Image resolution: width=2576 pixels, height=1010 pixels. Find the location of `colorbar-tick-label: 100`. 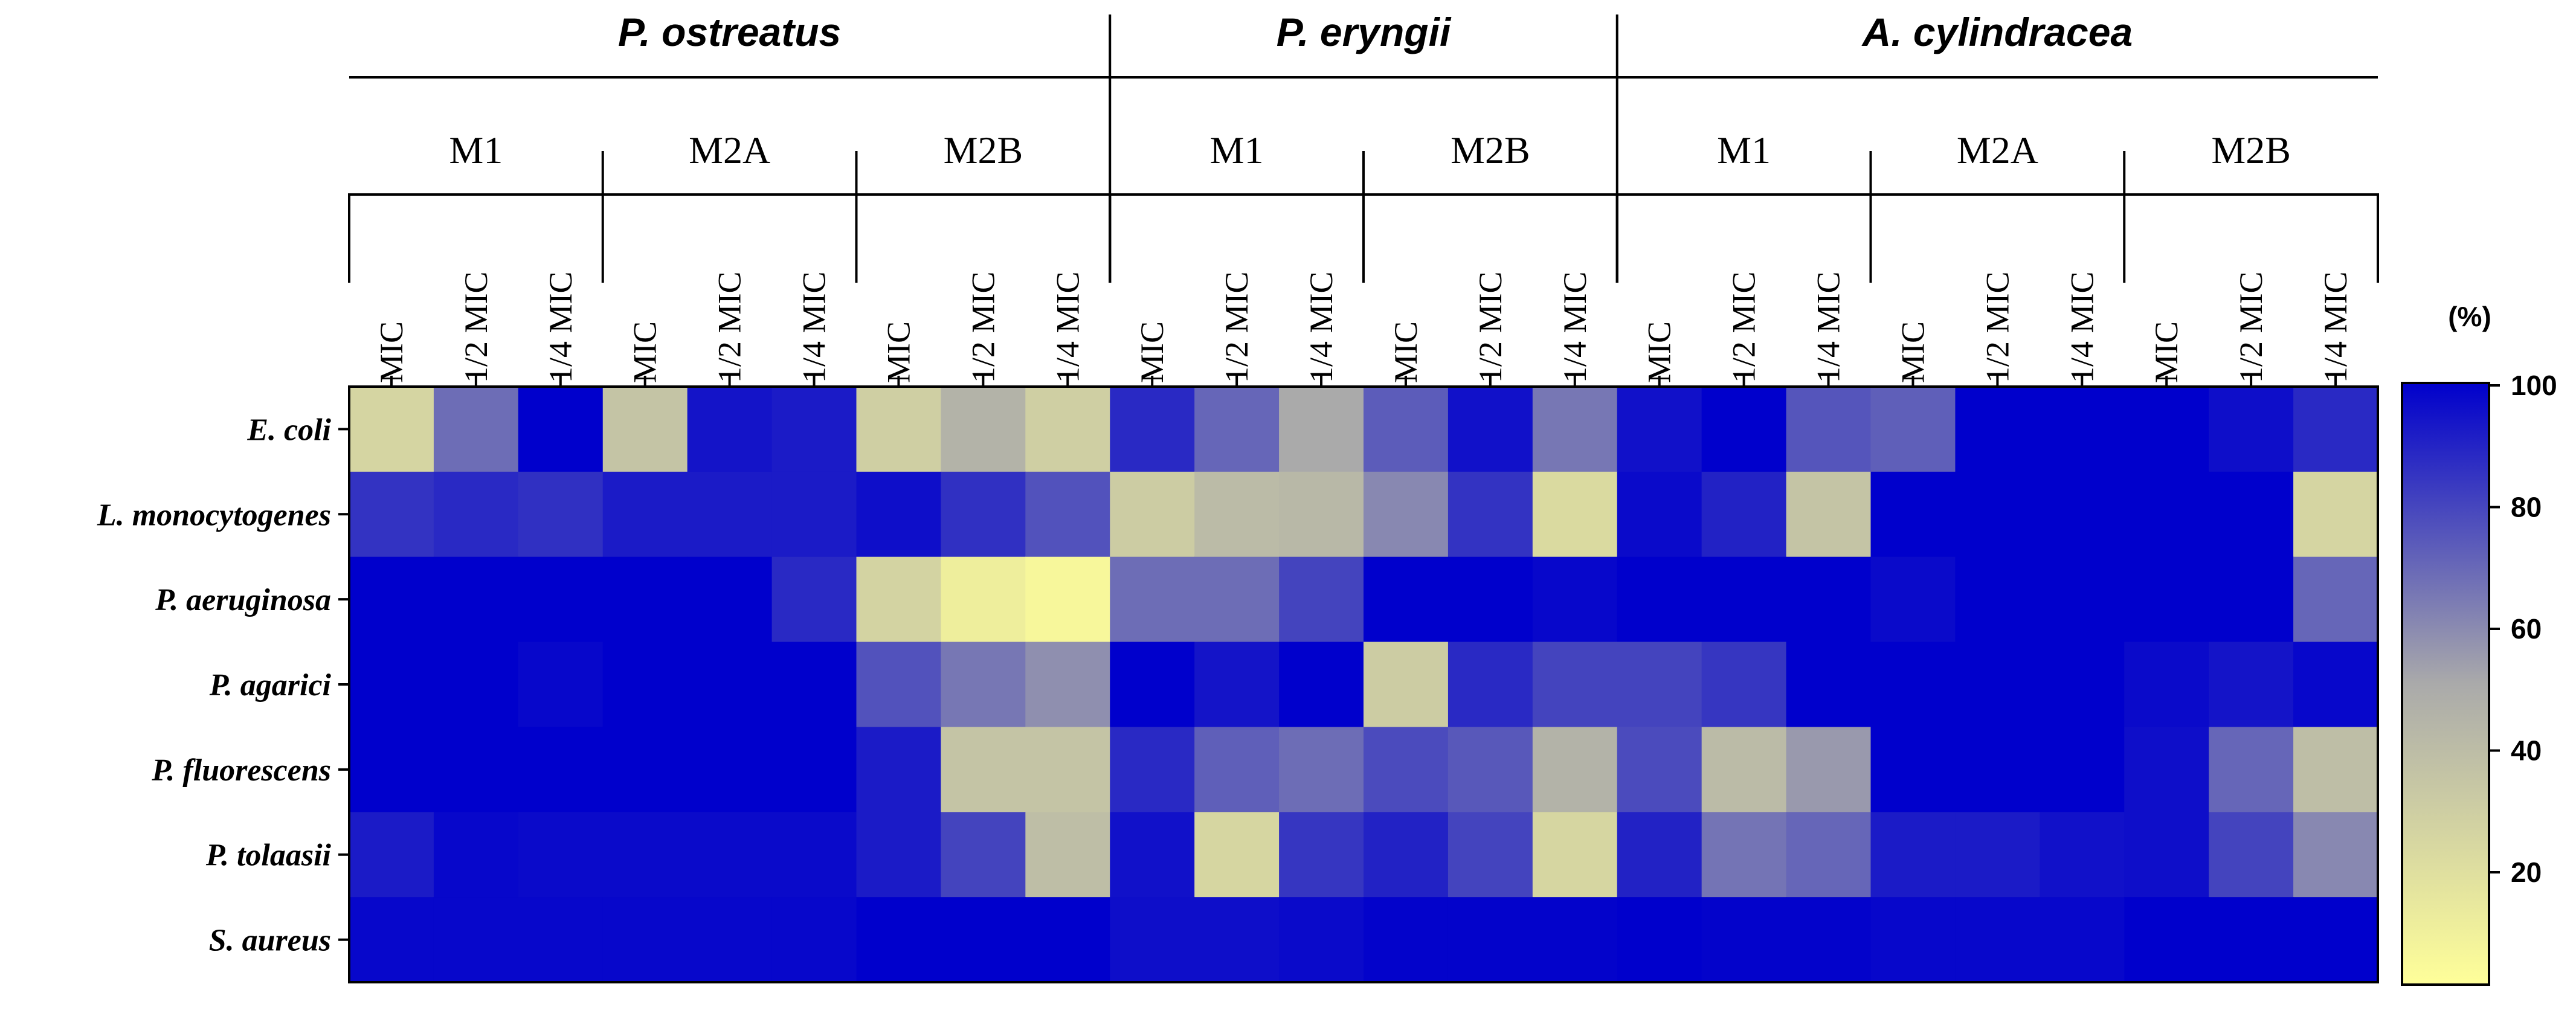

colorbar-tick-label: 100 is located at coordinates (2534, 385).